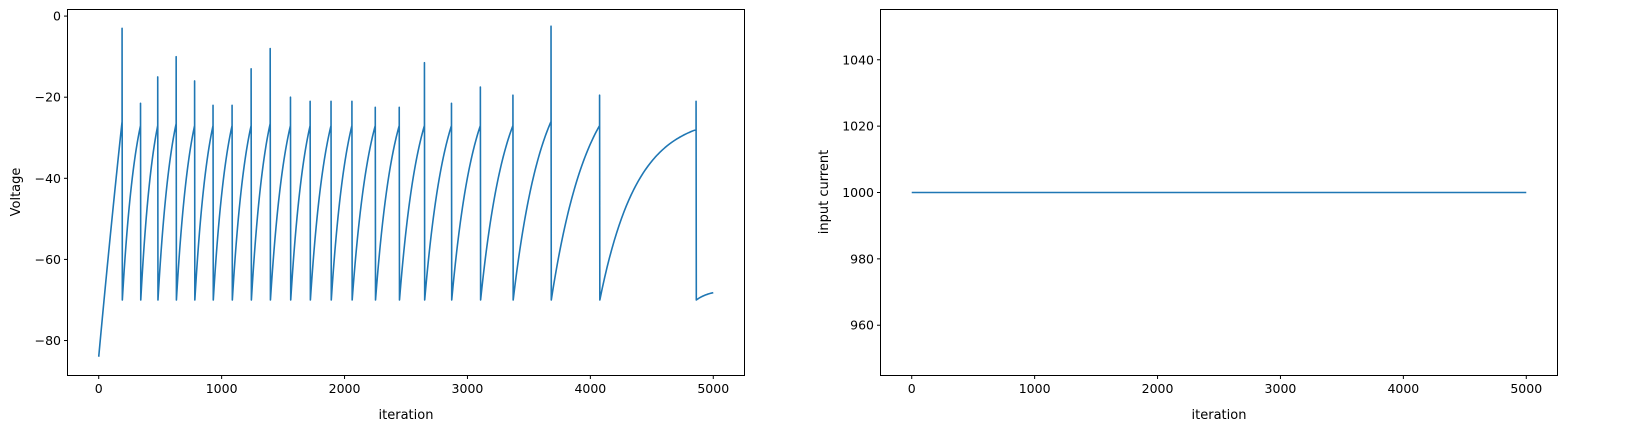  Describe the element at coordinates (1403, 388) in the screenshot. I see `input-current-x-tick-label: 4000` at that location.